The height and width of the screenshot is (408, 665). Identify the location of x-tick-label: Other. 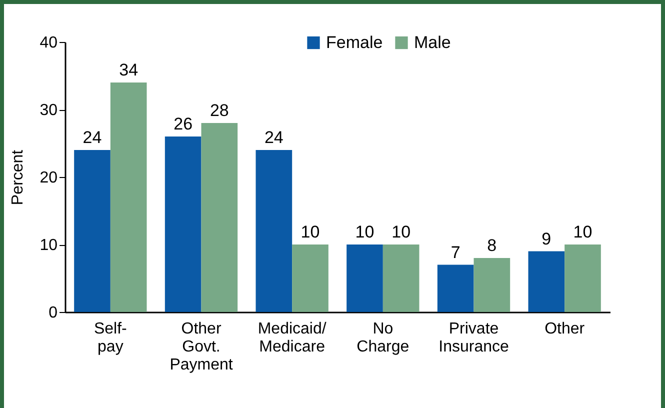
(565, 329).